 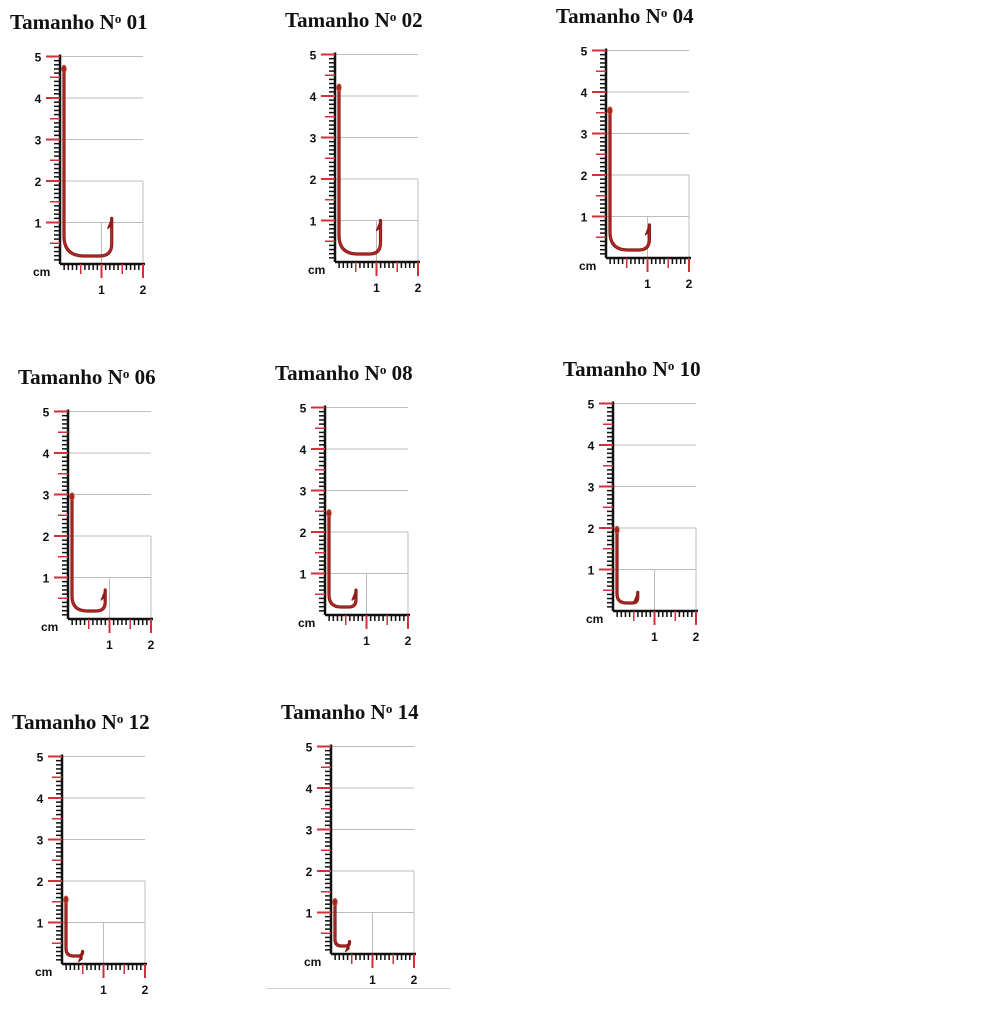 What do you see at coordinates (137, 22) in the screenshot?
I see `title-number: 01` at bounding box center [137, 22].